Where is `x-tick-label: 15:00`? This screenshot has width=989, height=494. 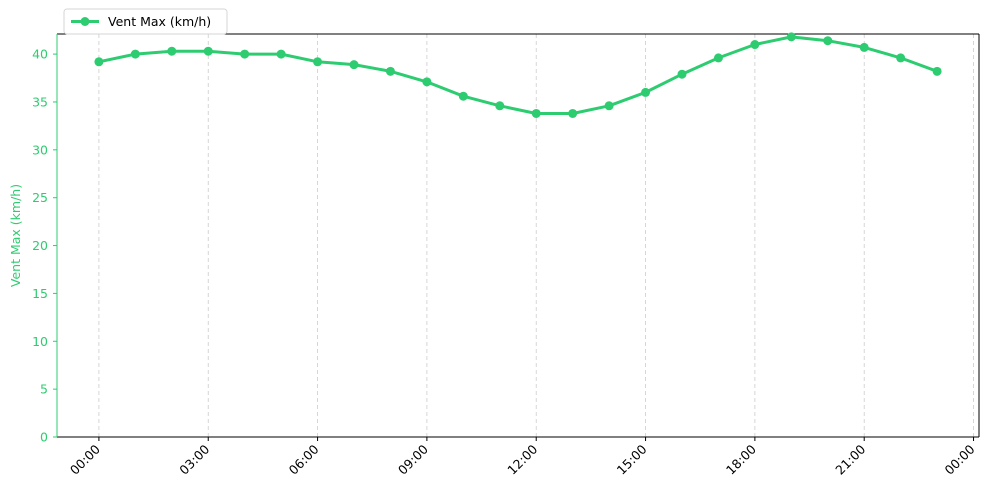
x-tick-label: 15:00 is located at coordinates (632, 459).